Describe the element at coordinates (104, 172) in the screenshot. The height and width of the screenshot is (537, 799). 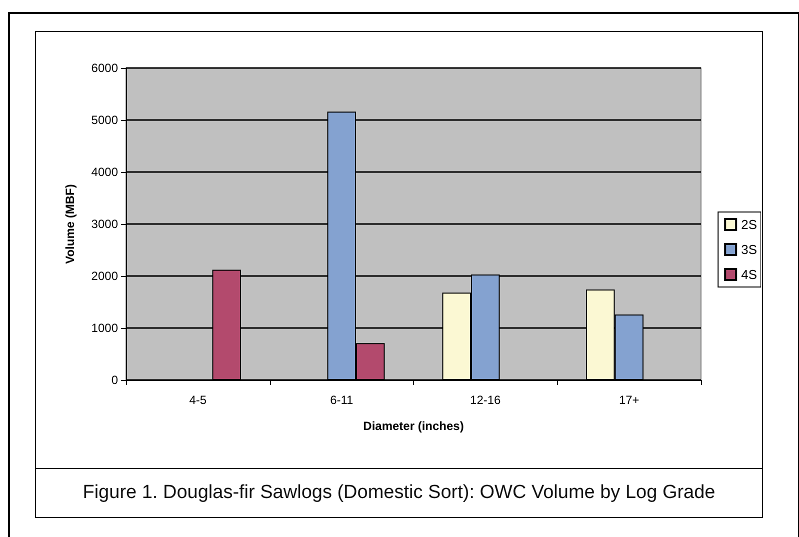
I see `y-tick-label: 4000` at that location.